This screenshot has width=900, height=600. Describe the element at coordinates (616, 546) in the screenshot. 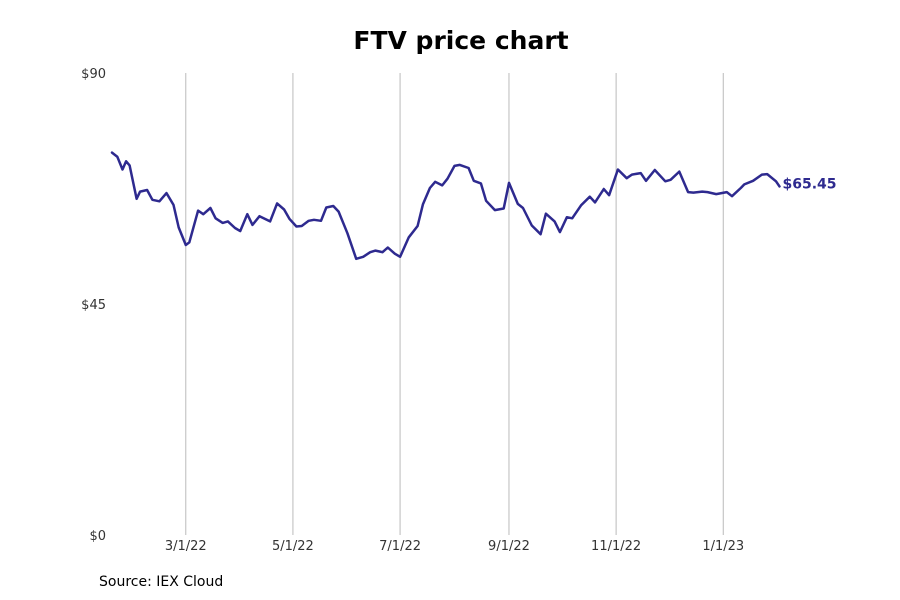

I see `x-tick-label: 11/1/22` at that location.